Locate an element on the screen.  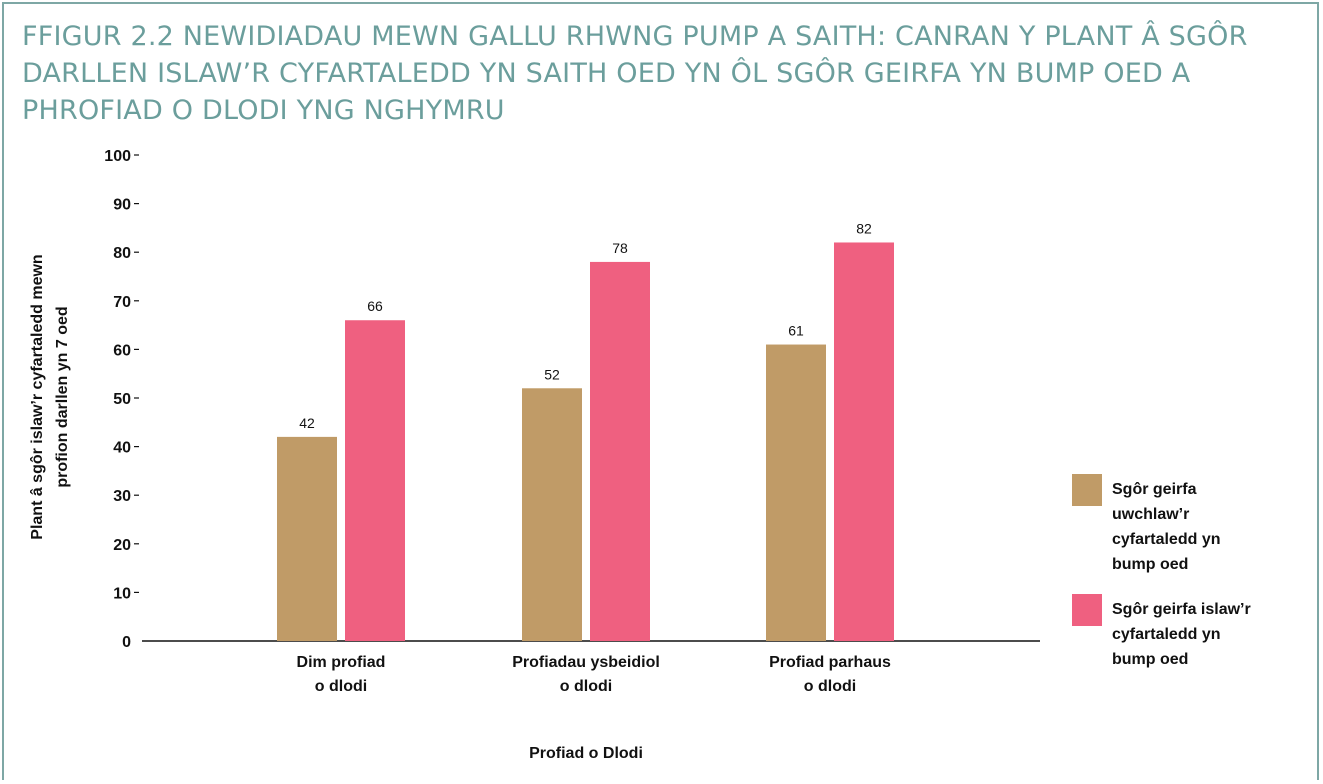
y-tick-label-20: 20 is located at coordinates (122, 545).